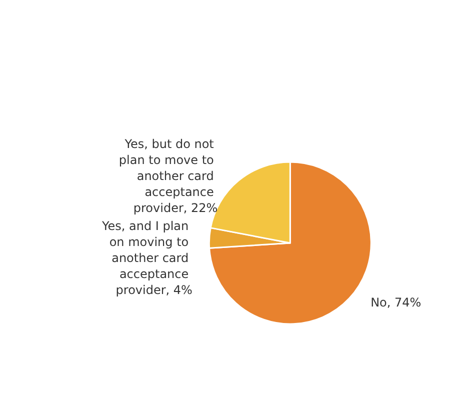 The image size is (468, 405). What do you see at coordinates (396, 303) in the screenshot?
I see `slice-label: No, 74%` at bounding box center [396, 303].